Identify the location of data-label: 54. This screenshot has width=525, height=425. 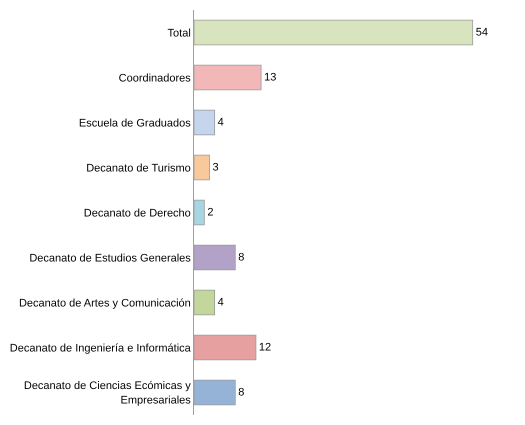
(482, 32).